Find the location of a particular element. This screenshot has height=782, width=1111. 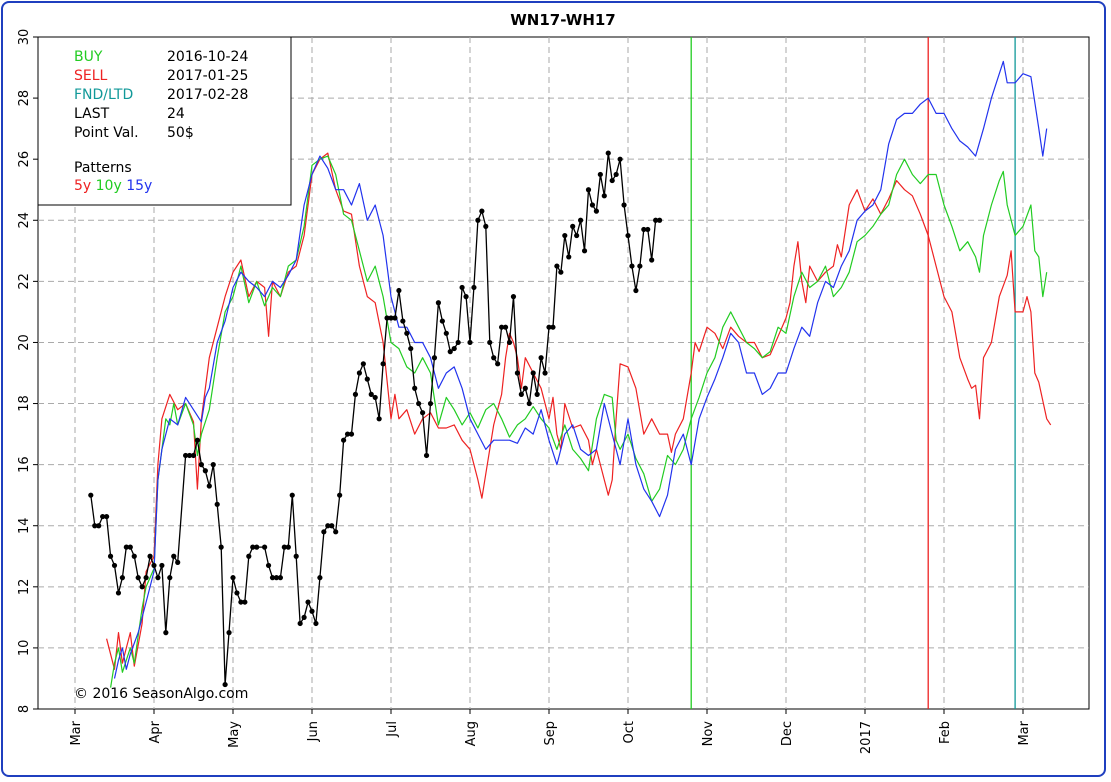

legend-value: 2017-01-25 is located at coordinates (207, 76).